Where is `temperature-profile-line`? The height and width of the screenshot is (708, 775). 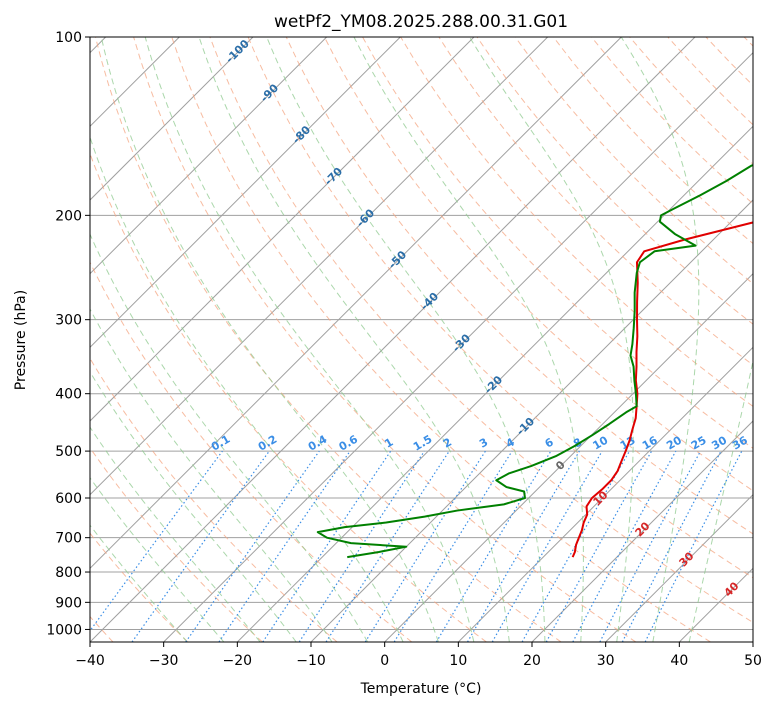 temperature-profile-line is located at coordinates (662, 389).